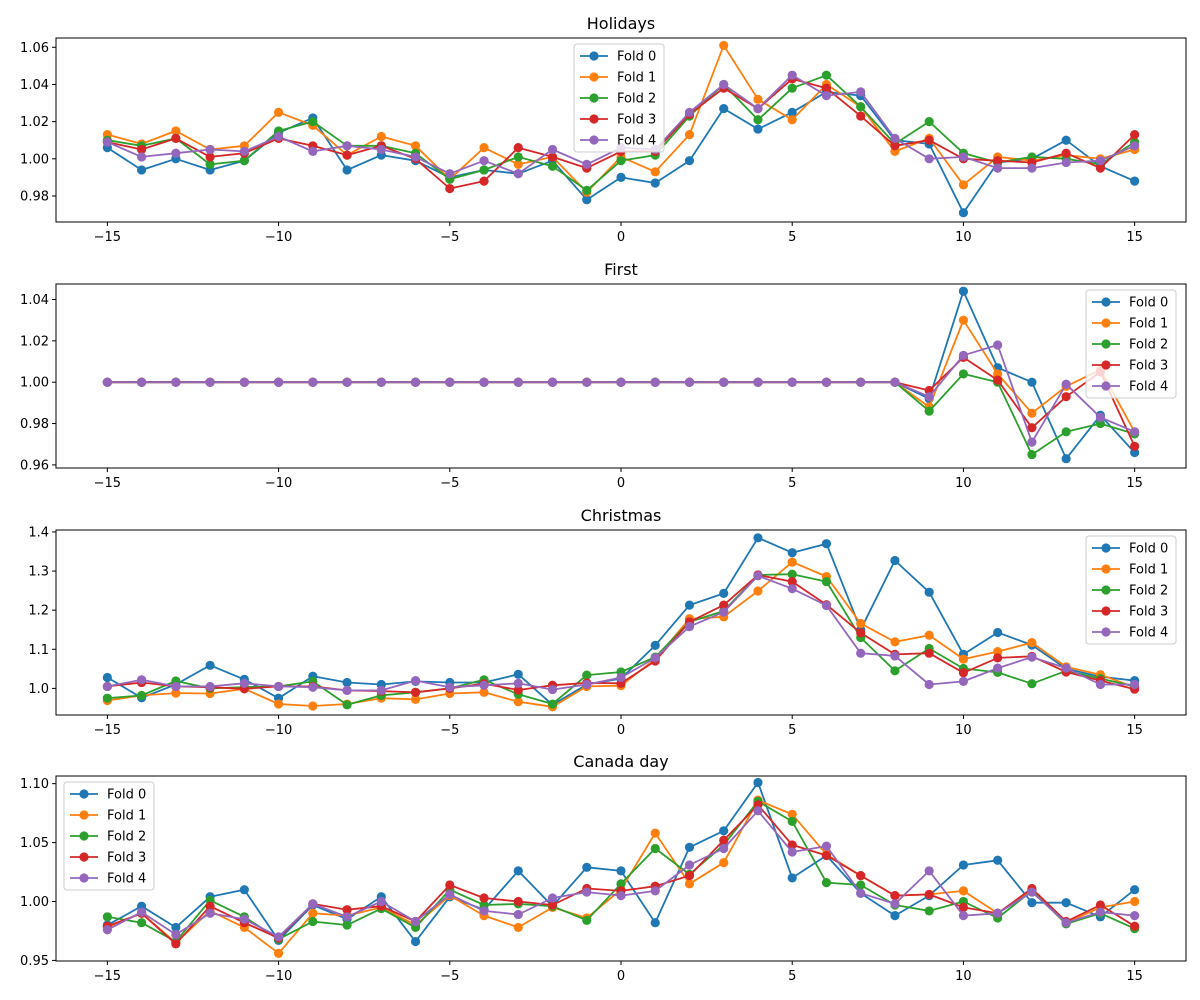  Describe the element at coordinates (34, 48) in the screenshot. I see `y-tick-label: 1.06` at that location.